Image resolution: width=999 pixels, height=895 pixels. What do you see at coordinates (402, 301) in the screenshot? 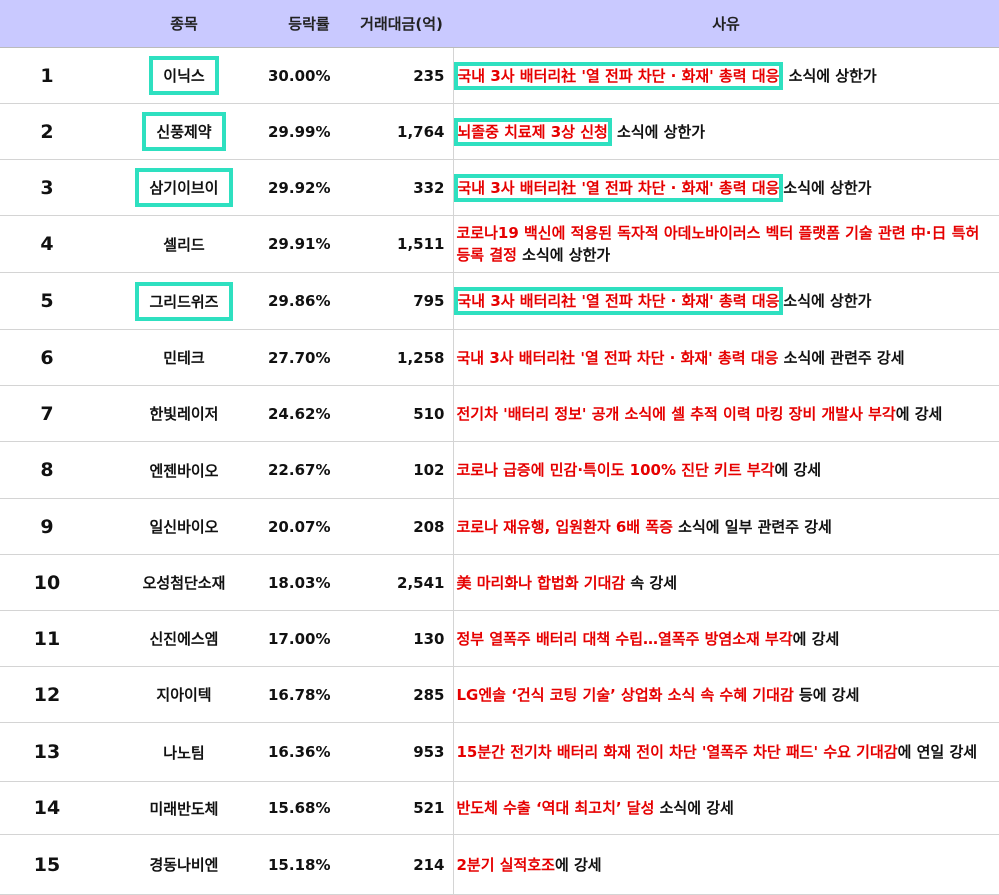
I see `volume-cell: 795` at bounding box center [402, 301].